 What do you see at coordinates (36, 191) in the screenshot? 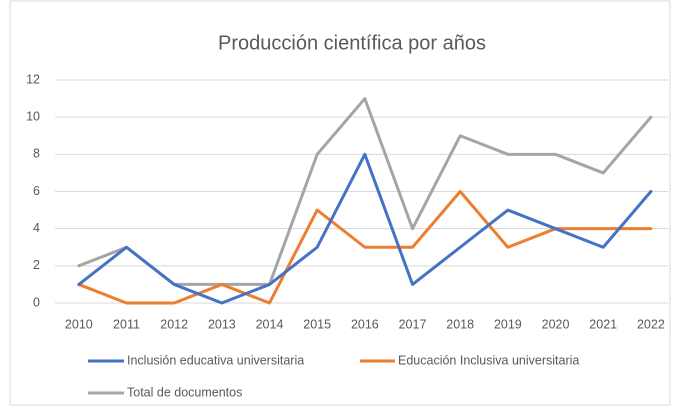
I see `y-tick-label: 6` at bounding box center [36, 191].